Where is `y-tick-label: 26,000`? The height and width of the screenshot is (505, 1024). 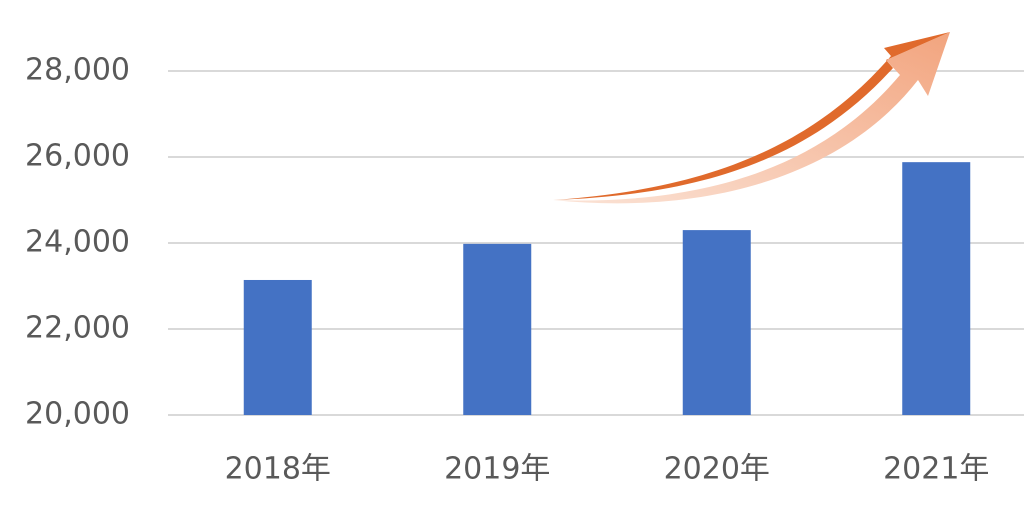
y-tick-label: 26,000 is located at coordinates (77, 156).